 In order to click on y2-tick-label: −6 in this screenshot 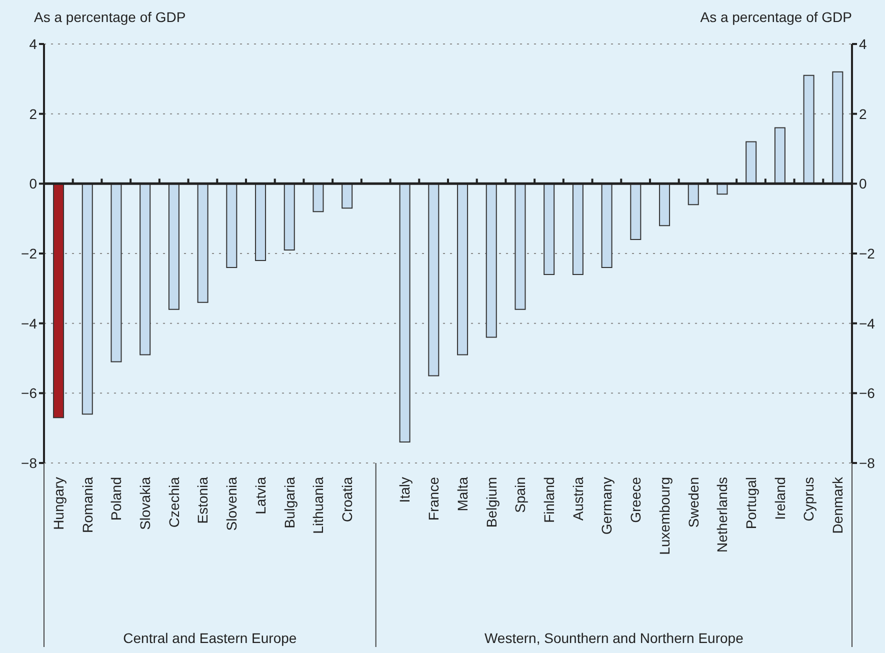, I will do `click(867, 393)`.